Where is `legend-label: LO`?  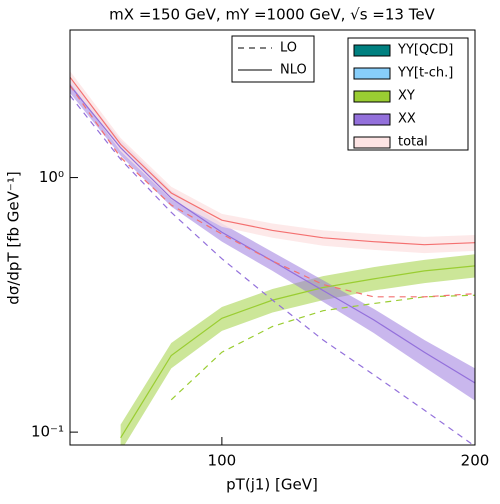 legend-label: LO is located at coordinates (288, 48).